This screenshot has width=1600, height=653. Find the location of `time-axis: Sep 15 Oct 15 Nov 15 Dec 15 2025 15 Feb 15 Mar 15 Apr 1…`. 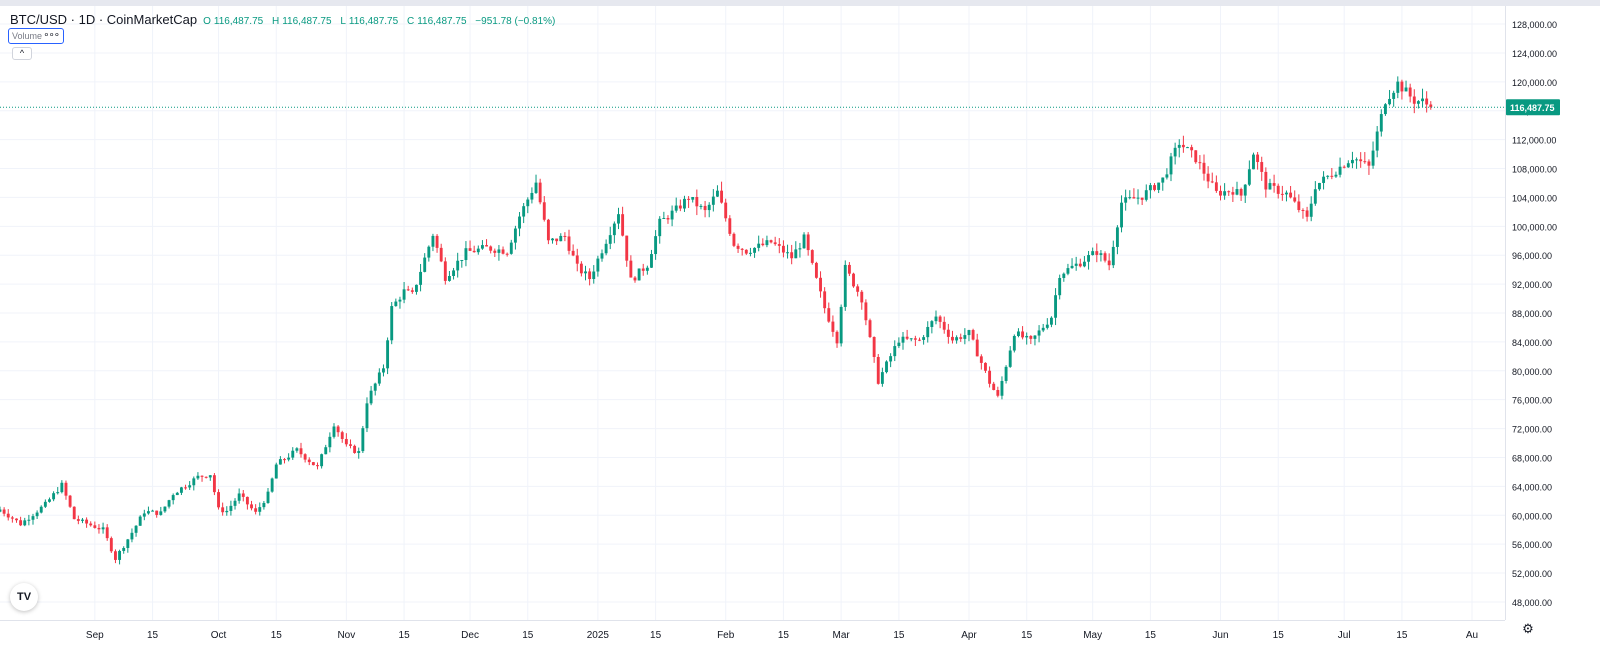

time-axis: Sep 15 Oct 15 Nov 15 Dec 15 2025 15 Feb 15 Mar 15 Apr 1… is located at coordinates (752, 634).